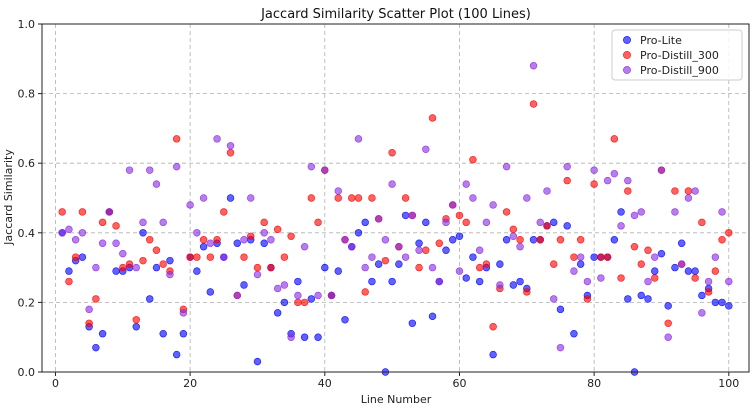 This screenshot has height=412, width=756. Describe the element at coordinates (679, 70) in the screenshot. I see `legend-label: Pro-Distill_900` at that location.